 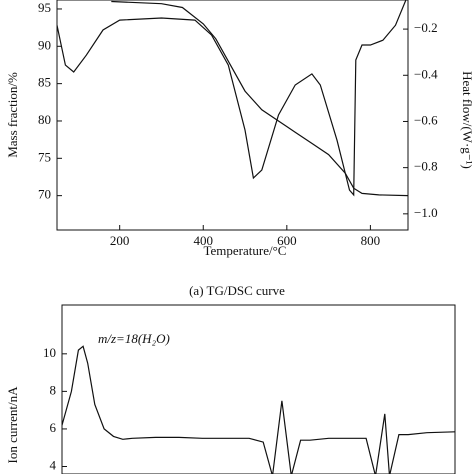 I want to click on y-tick-label: 8, so click(x=53, y=389).